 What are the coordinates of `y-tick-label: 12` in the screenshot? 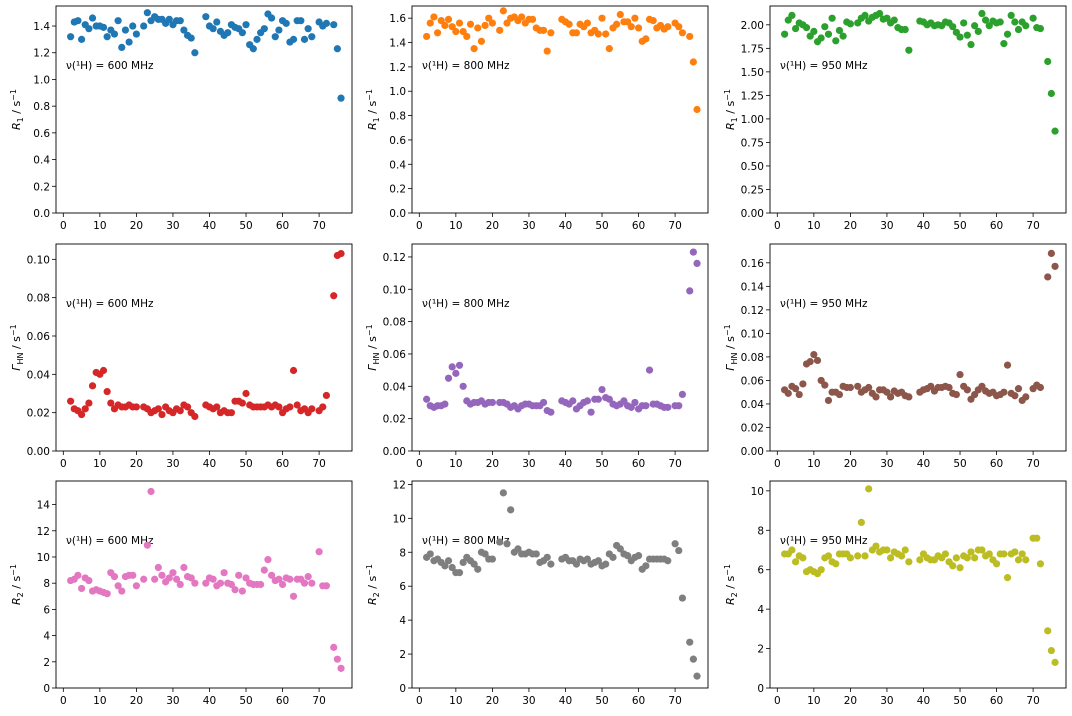 It's located at (43, 532).